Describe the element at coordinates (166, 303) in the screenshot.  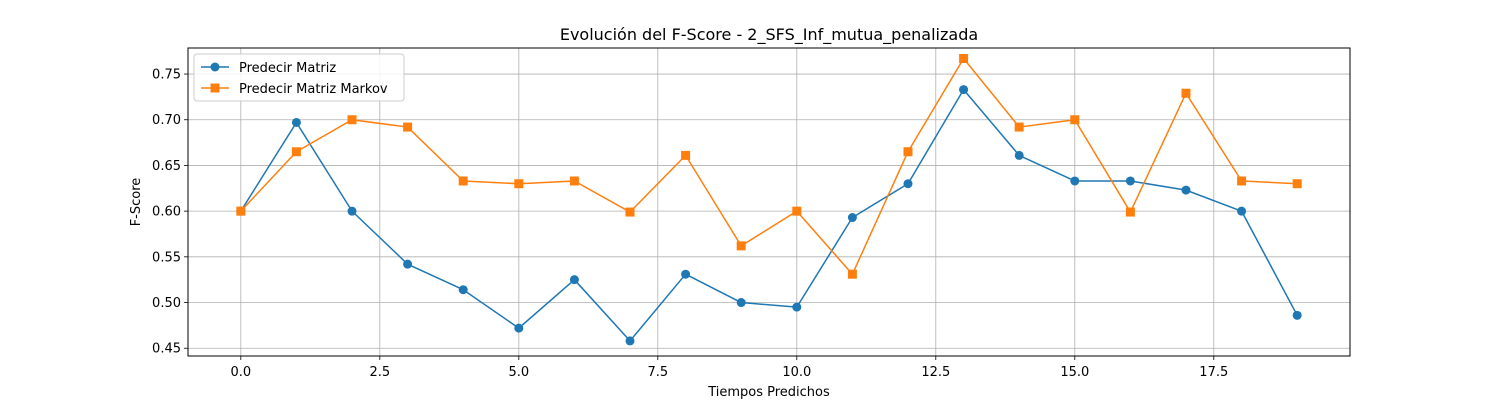
I see `y-tick-label: 0.50` at that location.